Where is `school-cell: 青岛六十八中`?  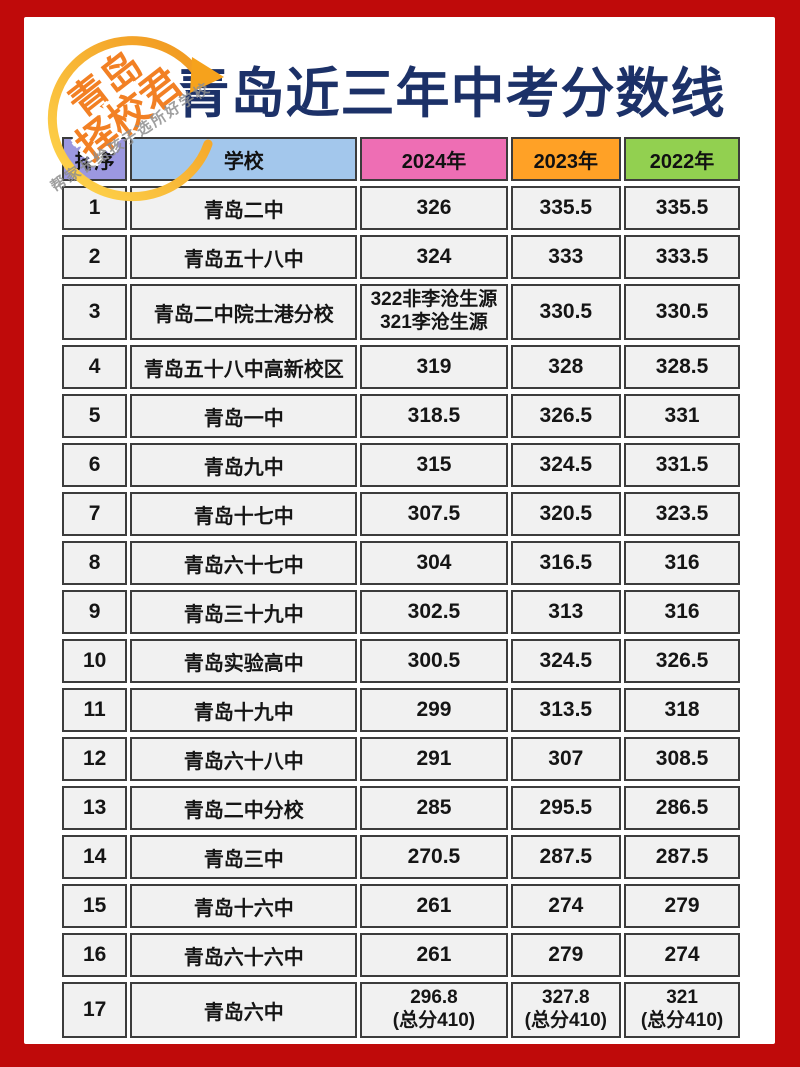
school-cell: 青岛六十八中 is located at coordinates (244, 759).